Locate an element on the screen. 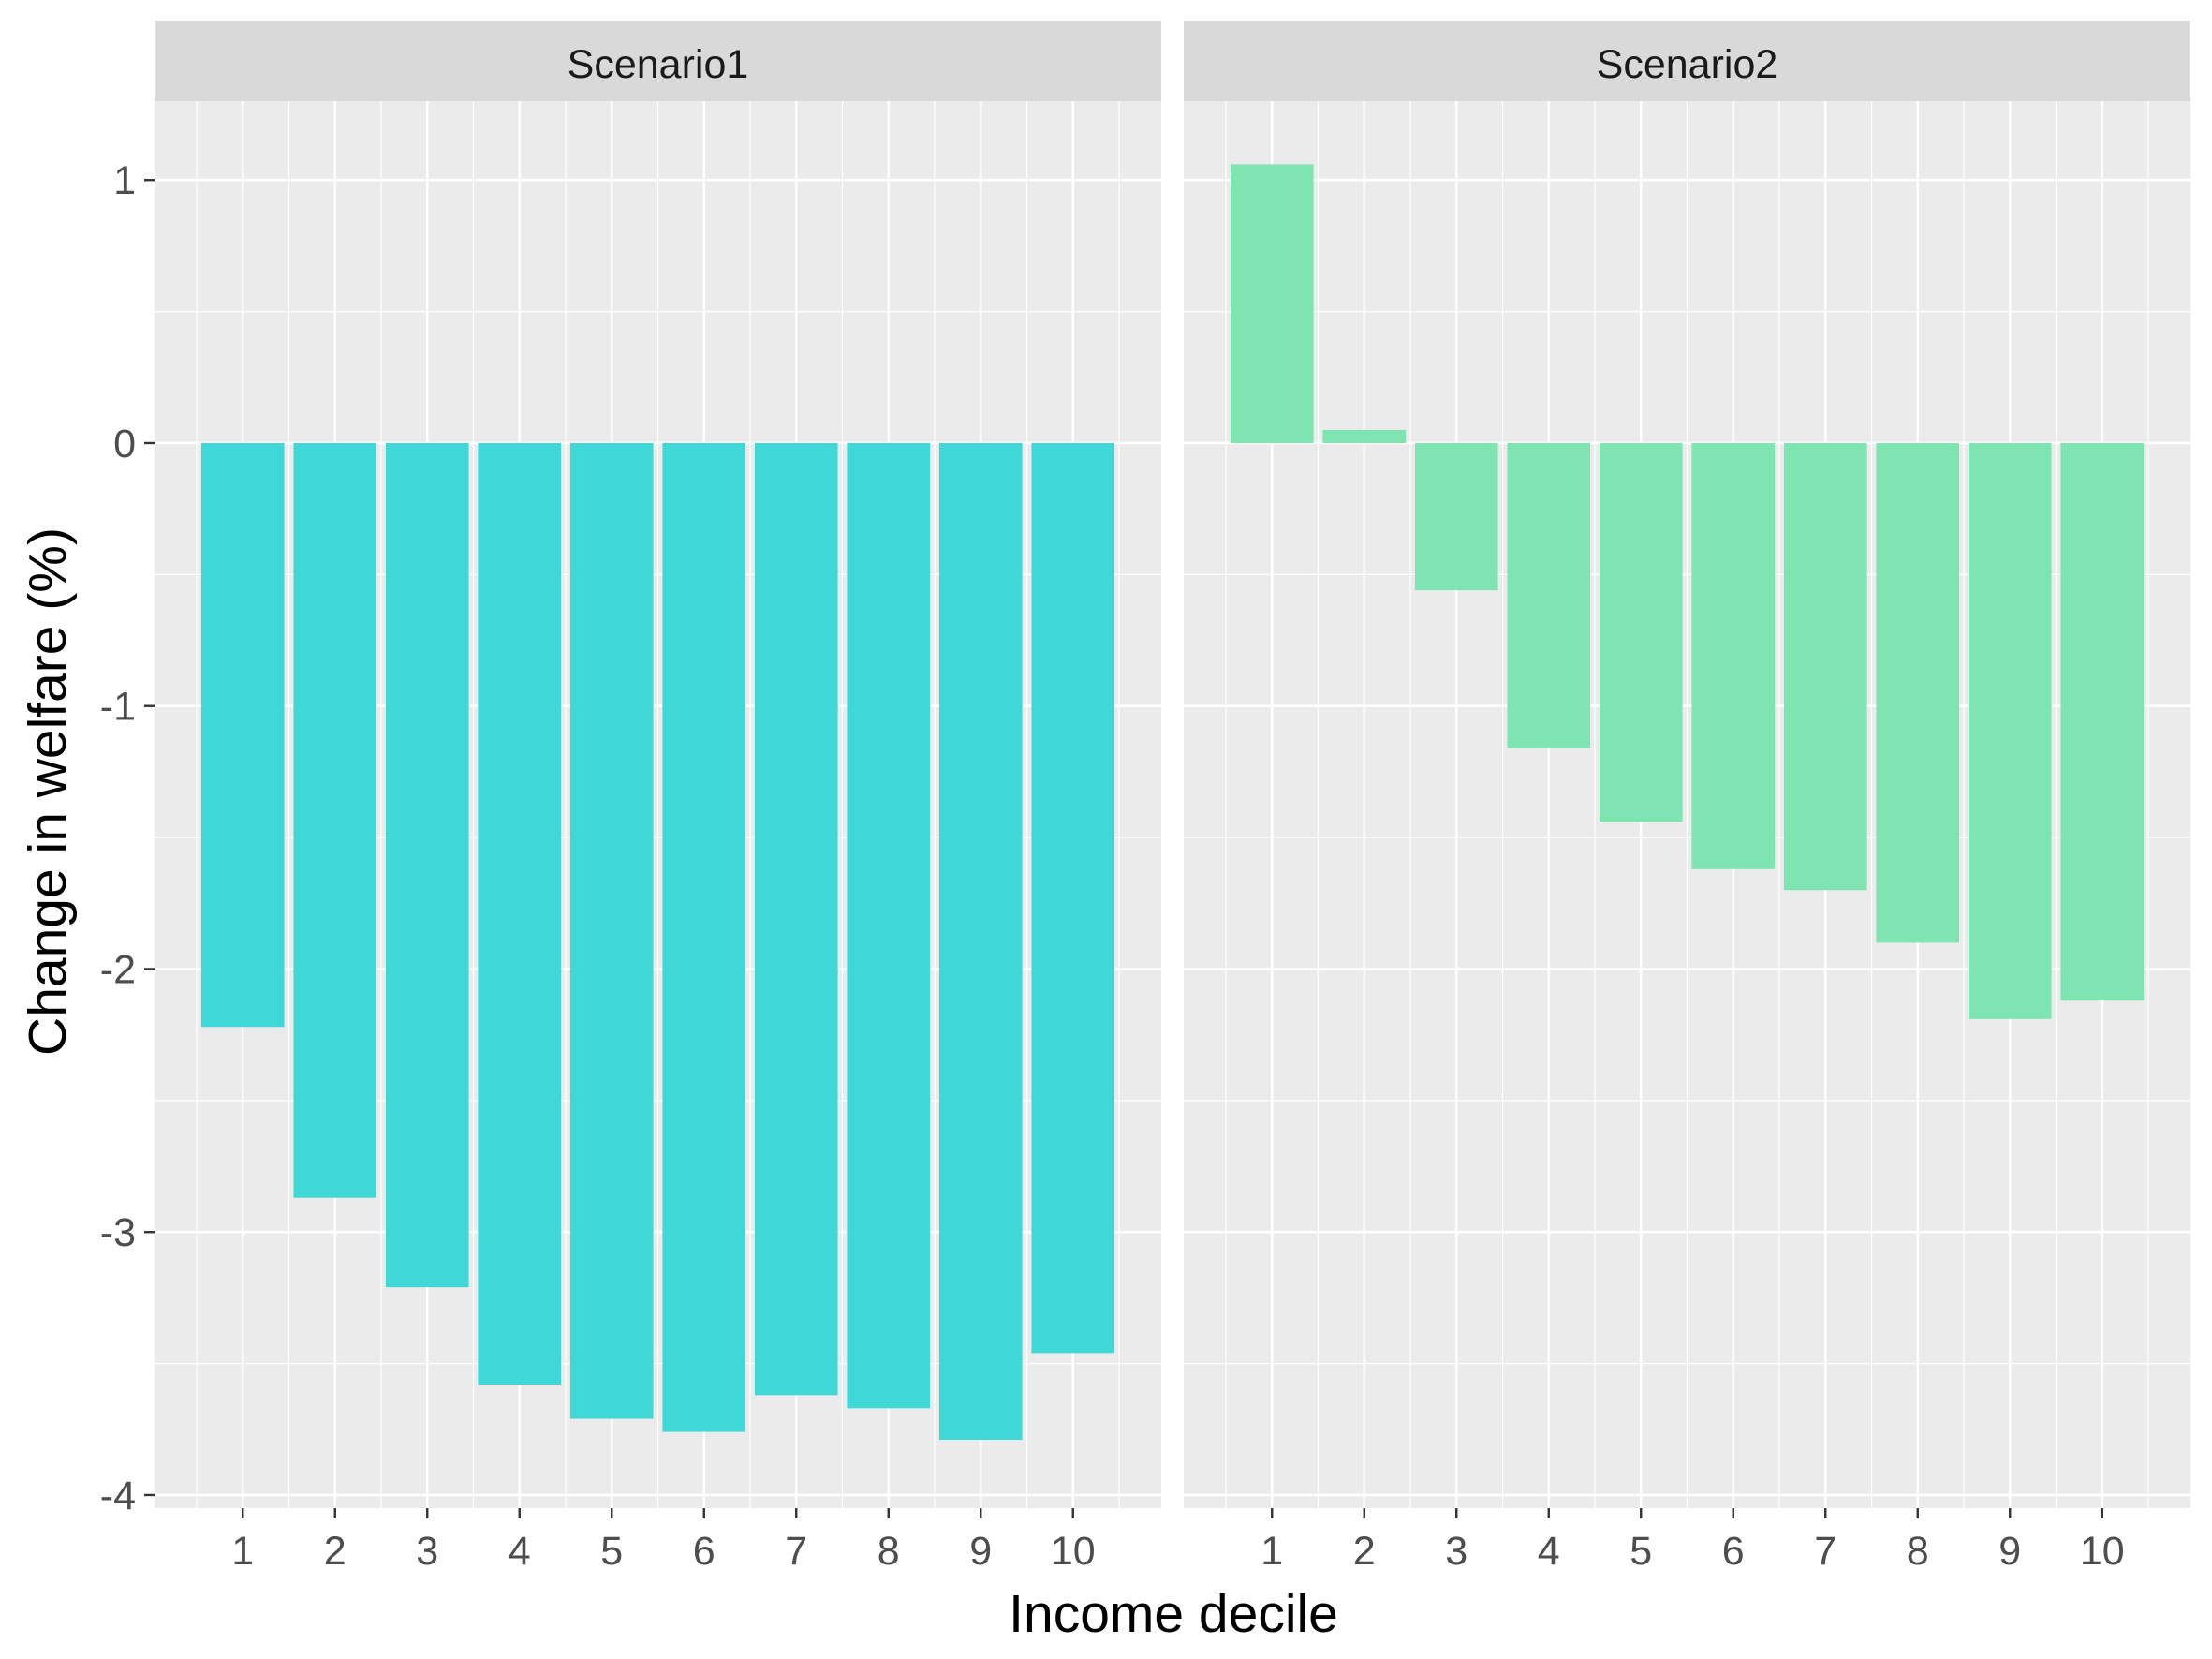  facet-strip-label: Scenario2 is located at coordinates (1687, 65).